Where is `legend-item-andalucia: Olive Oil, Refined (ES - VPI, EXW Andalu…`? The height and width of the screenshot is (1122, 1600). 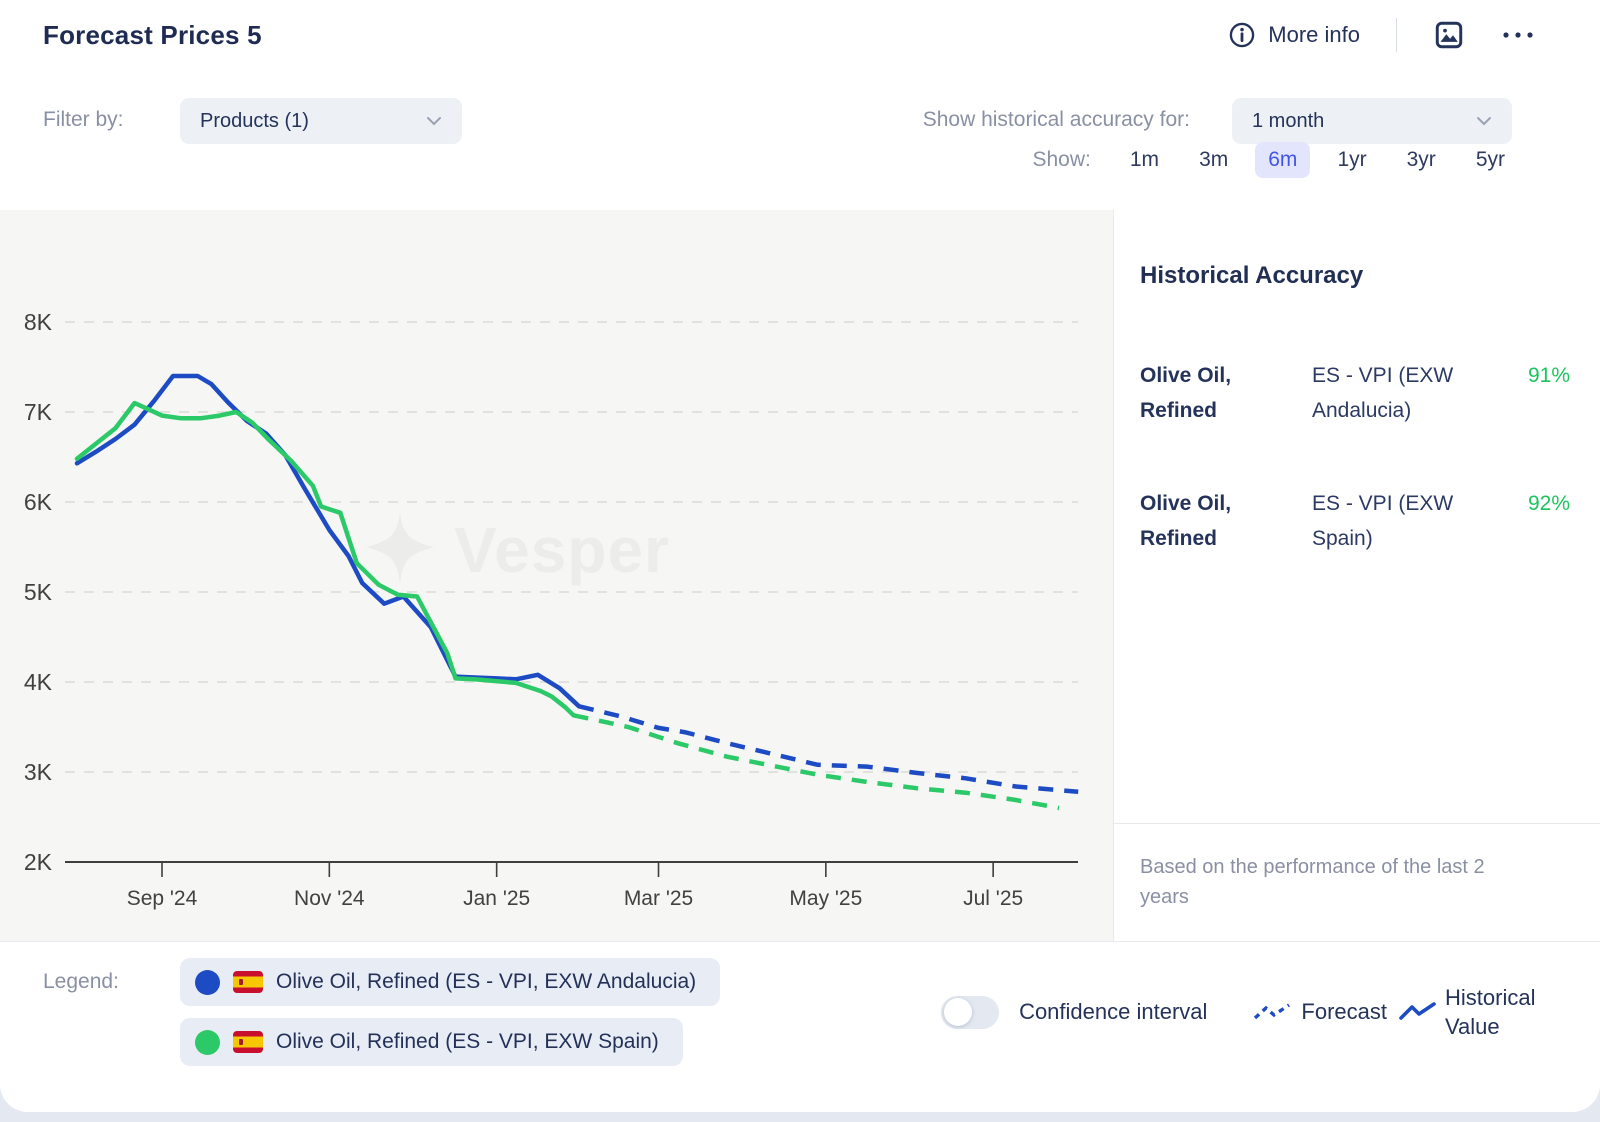
legend-item-andalucia: Olive Oil, Refined (ES - VPI, EXW Andalu… is located at coordinates (450, 982).